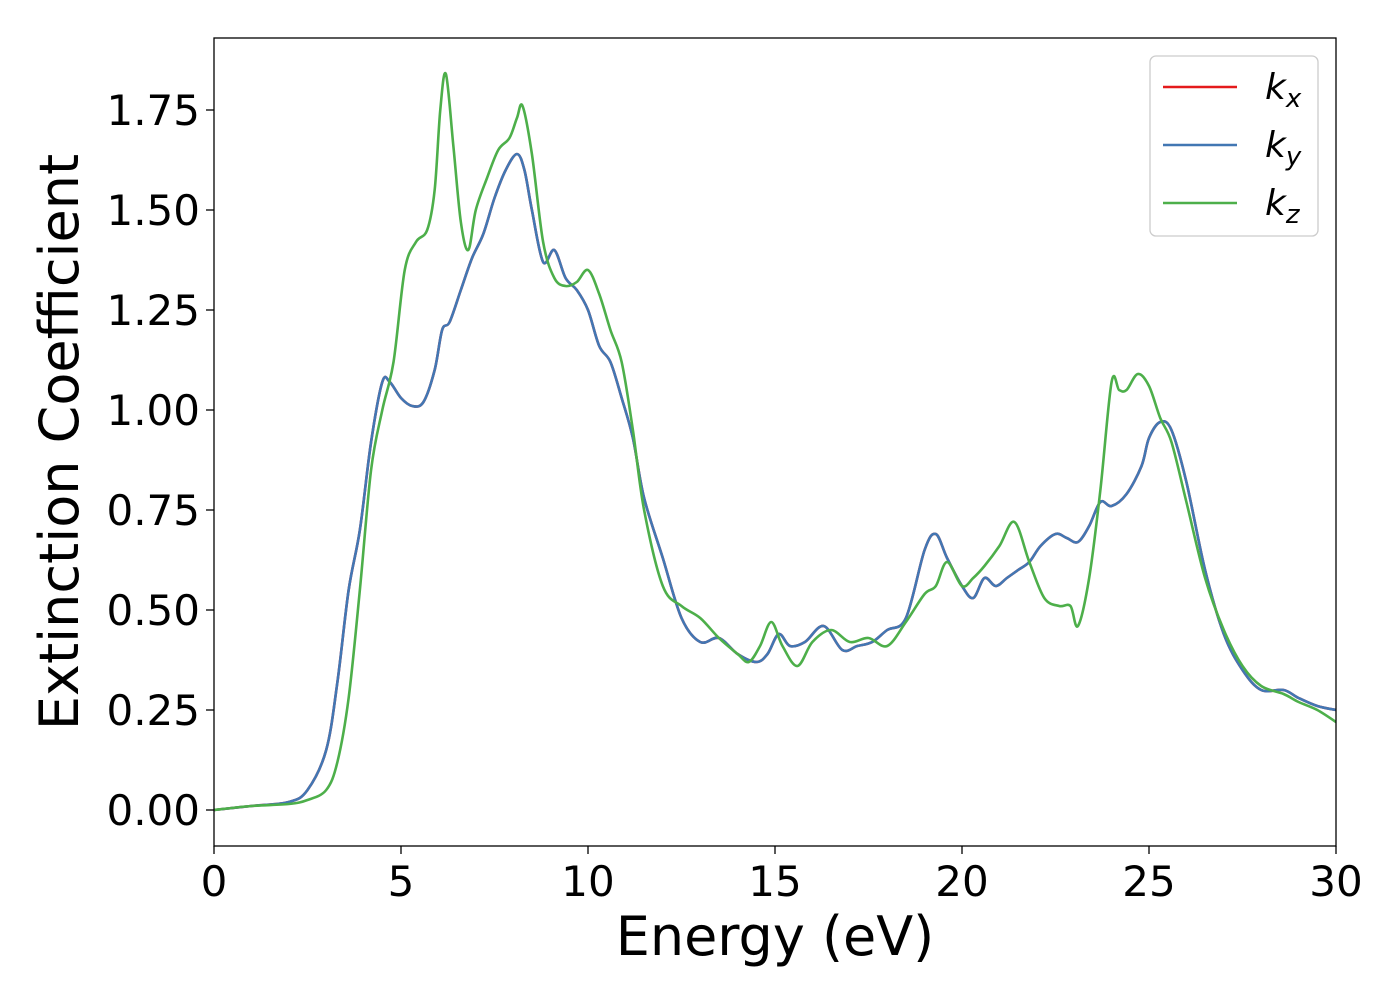 The image size is (1400, 1000). I want to click on legend-label-x: kx, so click(1283, 90).